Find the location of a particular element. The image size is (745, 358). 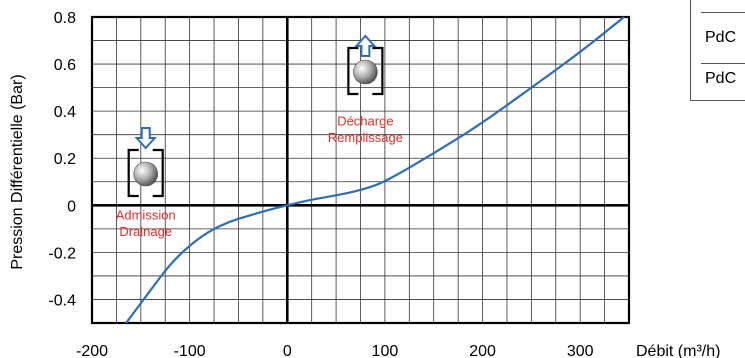

y-tick-label: 0.6 is located at coordinates (65, 65).